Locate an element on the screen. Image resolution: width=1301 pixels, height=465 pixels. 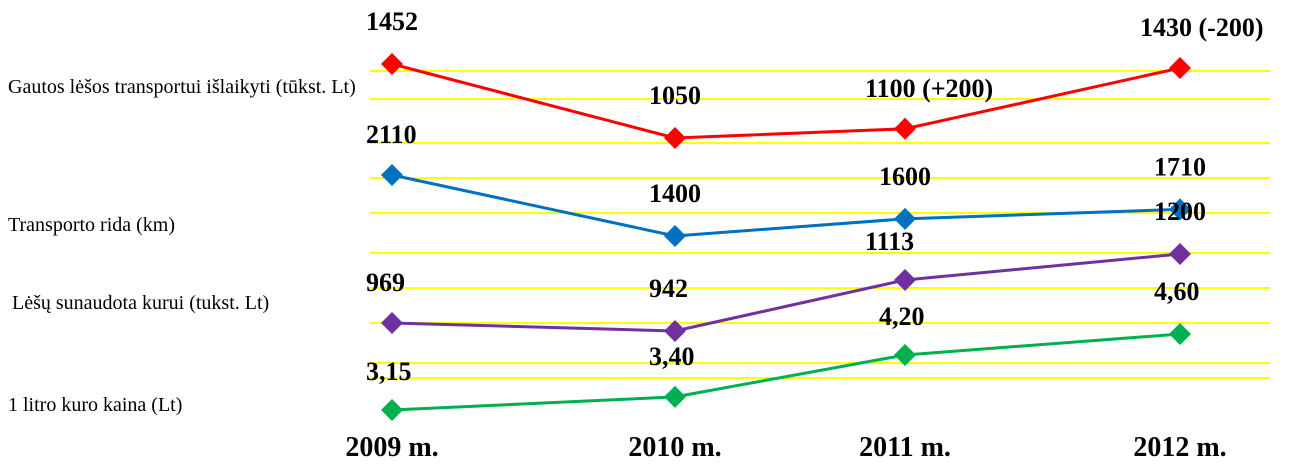
x-tick-label: 2012 m. is located at coordinates (1179, 447).